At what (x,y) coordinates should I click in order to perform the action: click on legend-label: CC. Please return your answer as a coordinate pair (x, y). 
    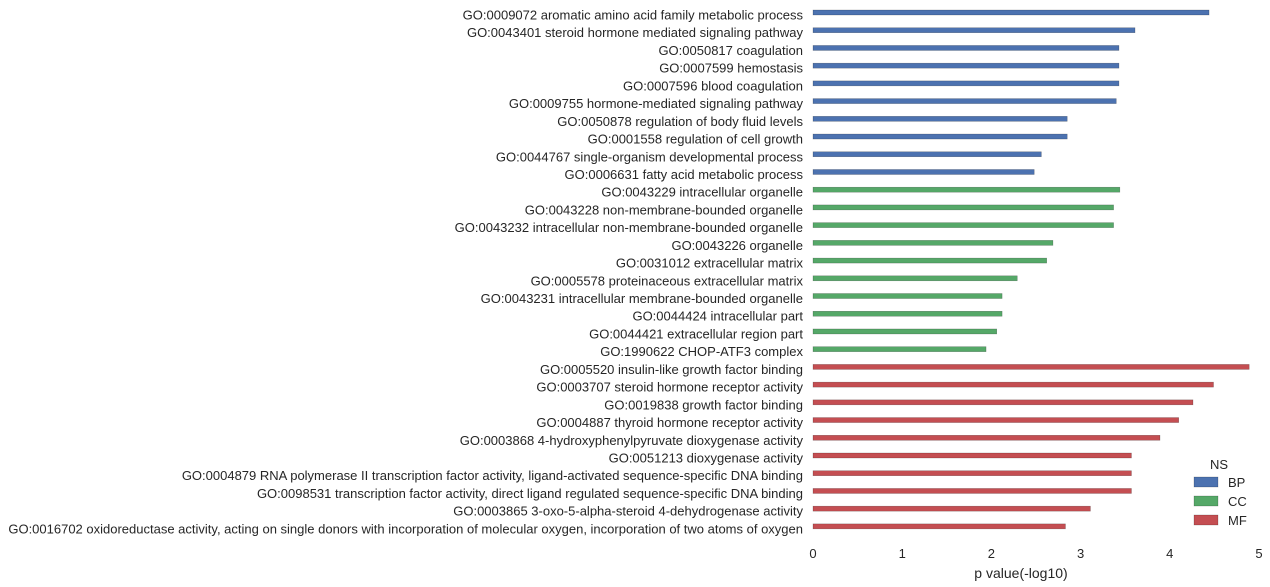
    Looking at the image, I should click on (1237, 501).